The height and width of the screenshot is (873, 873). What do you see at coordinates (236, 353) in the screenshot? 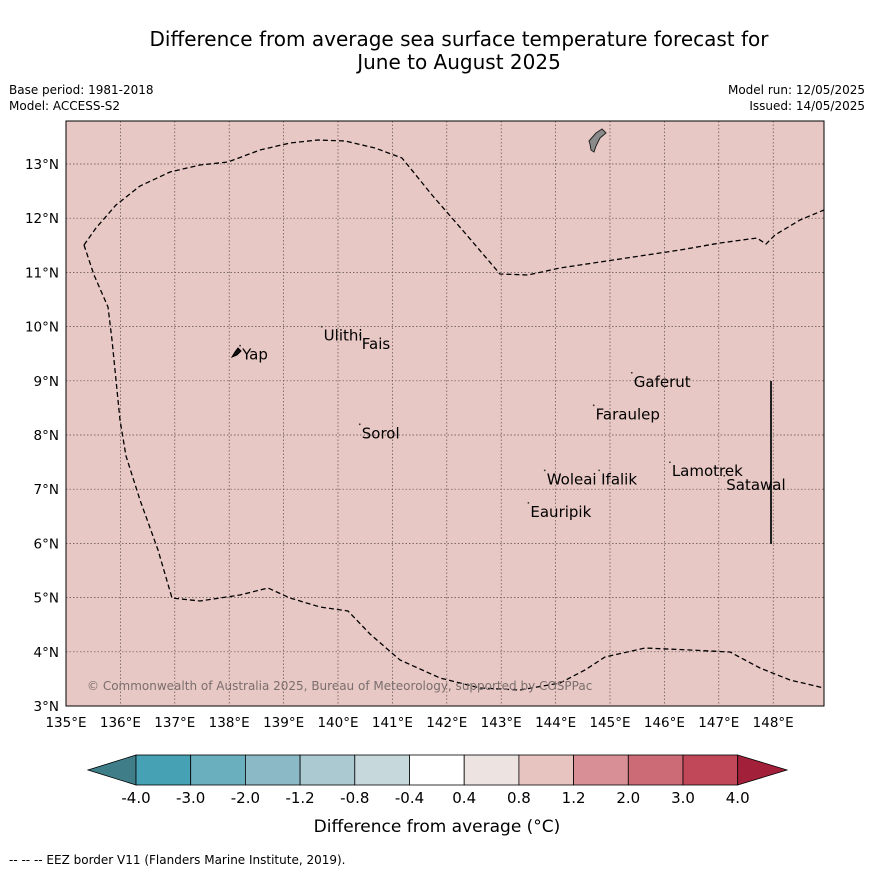
I see `yap-island` at bounding box center [236, 353].